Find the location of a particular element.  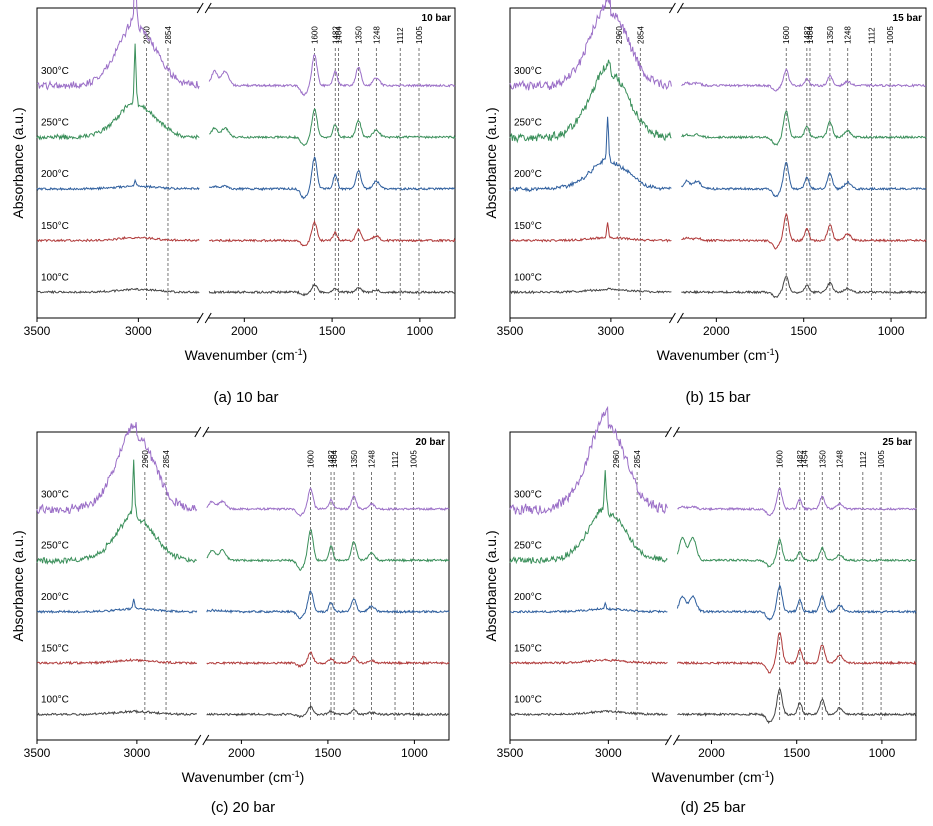

corner-label: 20 bar is located at coordinates (431, 442).